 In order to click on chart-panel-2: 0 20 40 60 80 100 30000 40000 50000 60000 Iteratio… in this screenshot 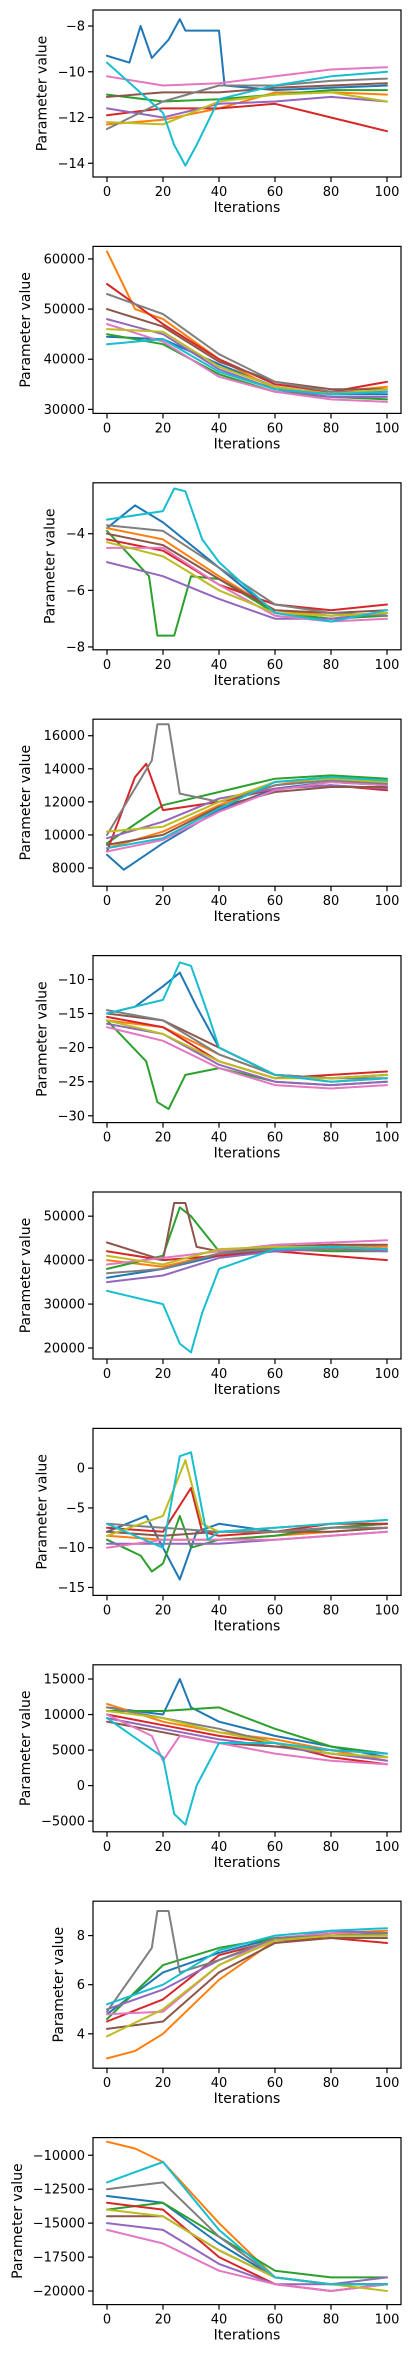, I will do `click(210, 348)`.